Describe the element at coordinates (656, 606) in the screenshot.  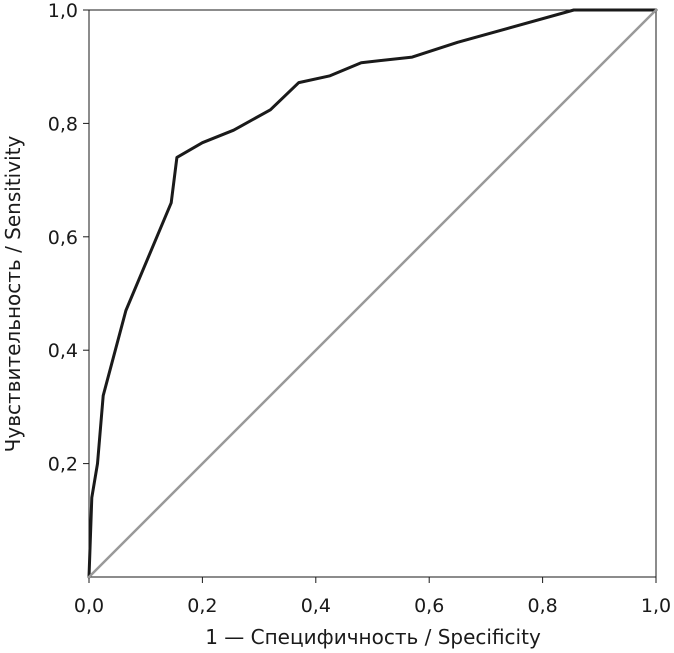
I see `x-tick-label: 1,0` at that location.